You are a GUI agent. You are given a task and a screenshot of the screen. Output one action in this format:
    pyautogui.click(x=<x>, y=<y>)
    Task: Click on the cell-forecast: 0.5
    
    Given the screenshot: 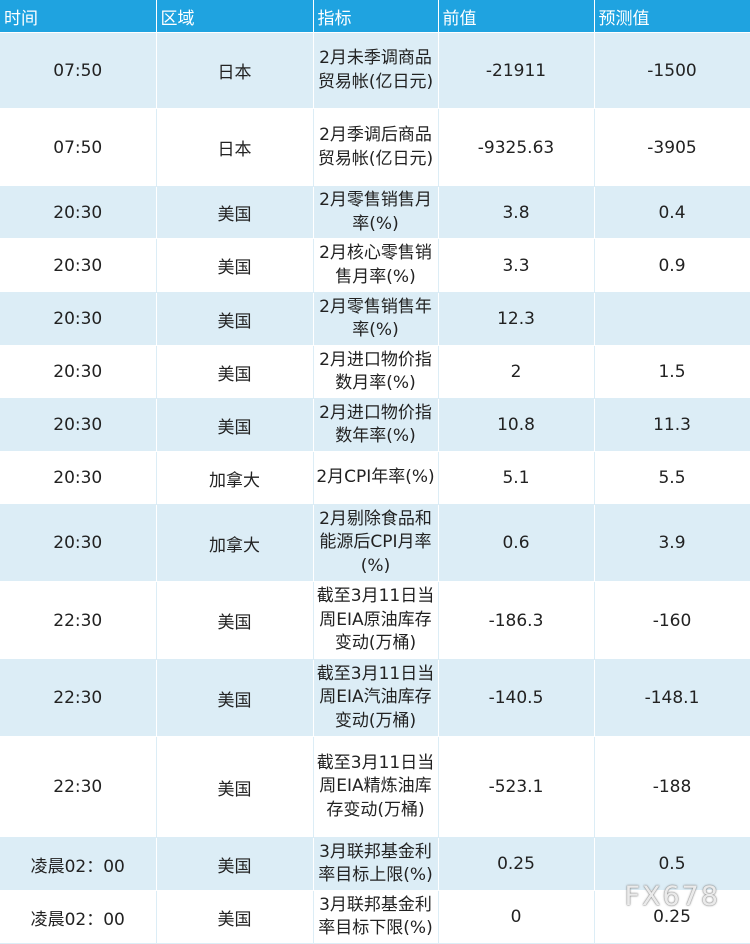 What is the action you would take?
    pyautogui.click(x=672, y=864)
    